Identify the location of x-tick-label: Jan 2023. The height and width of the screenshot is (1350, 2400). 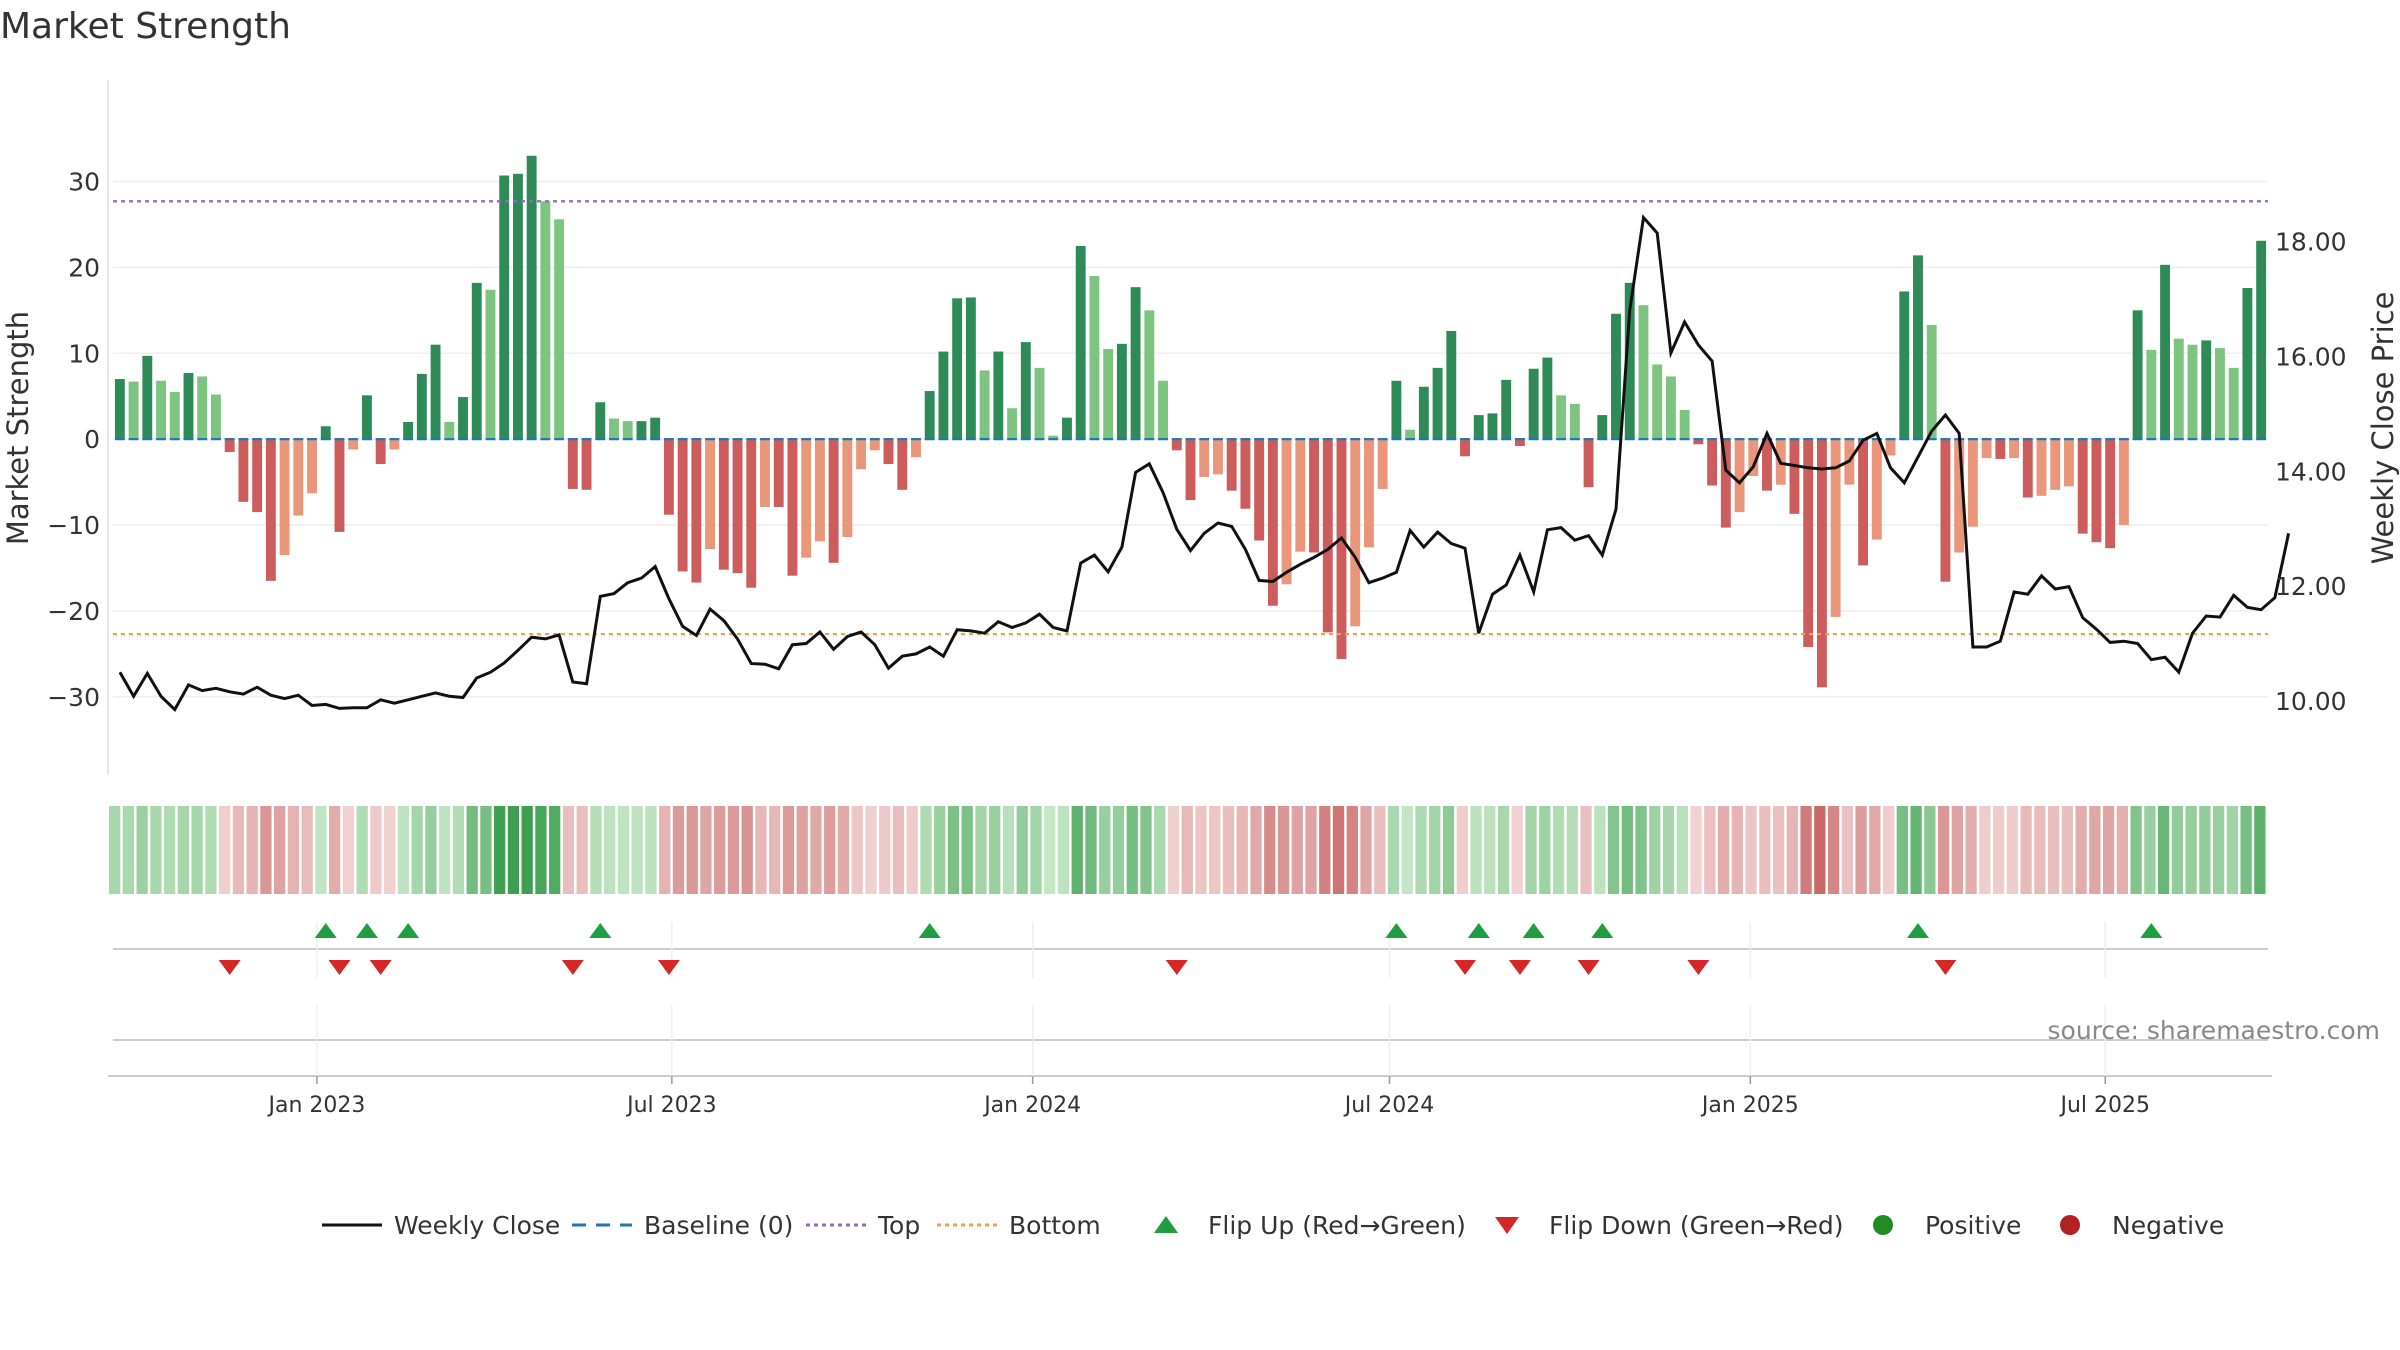
(315, 1105).